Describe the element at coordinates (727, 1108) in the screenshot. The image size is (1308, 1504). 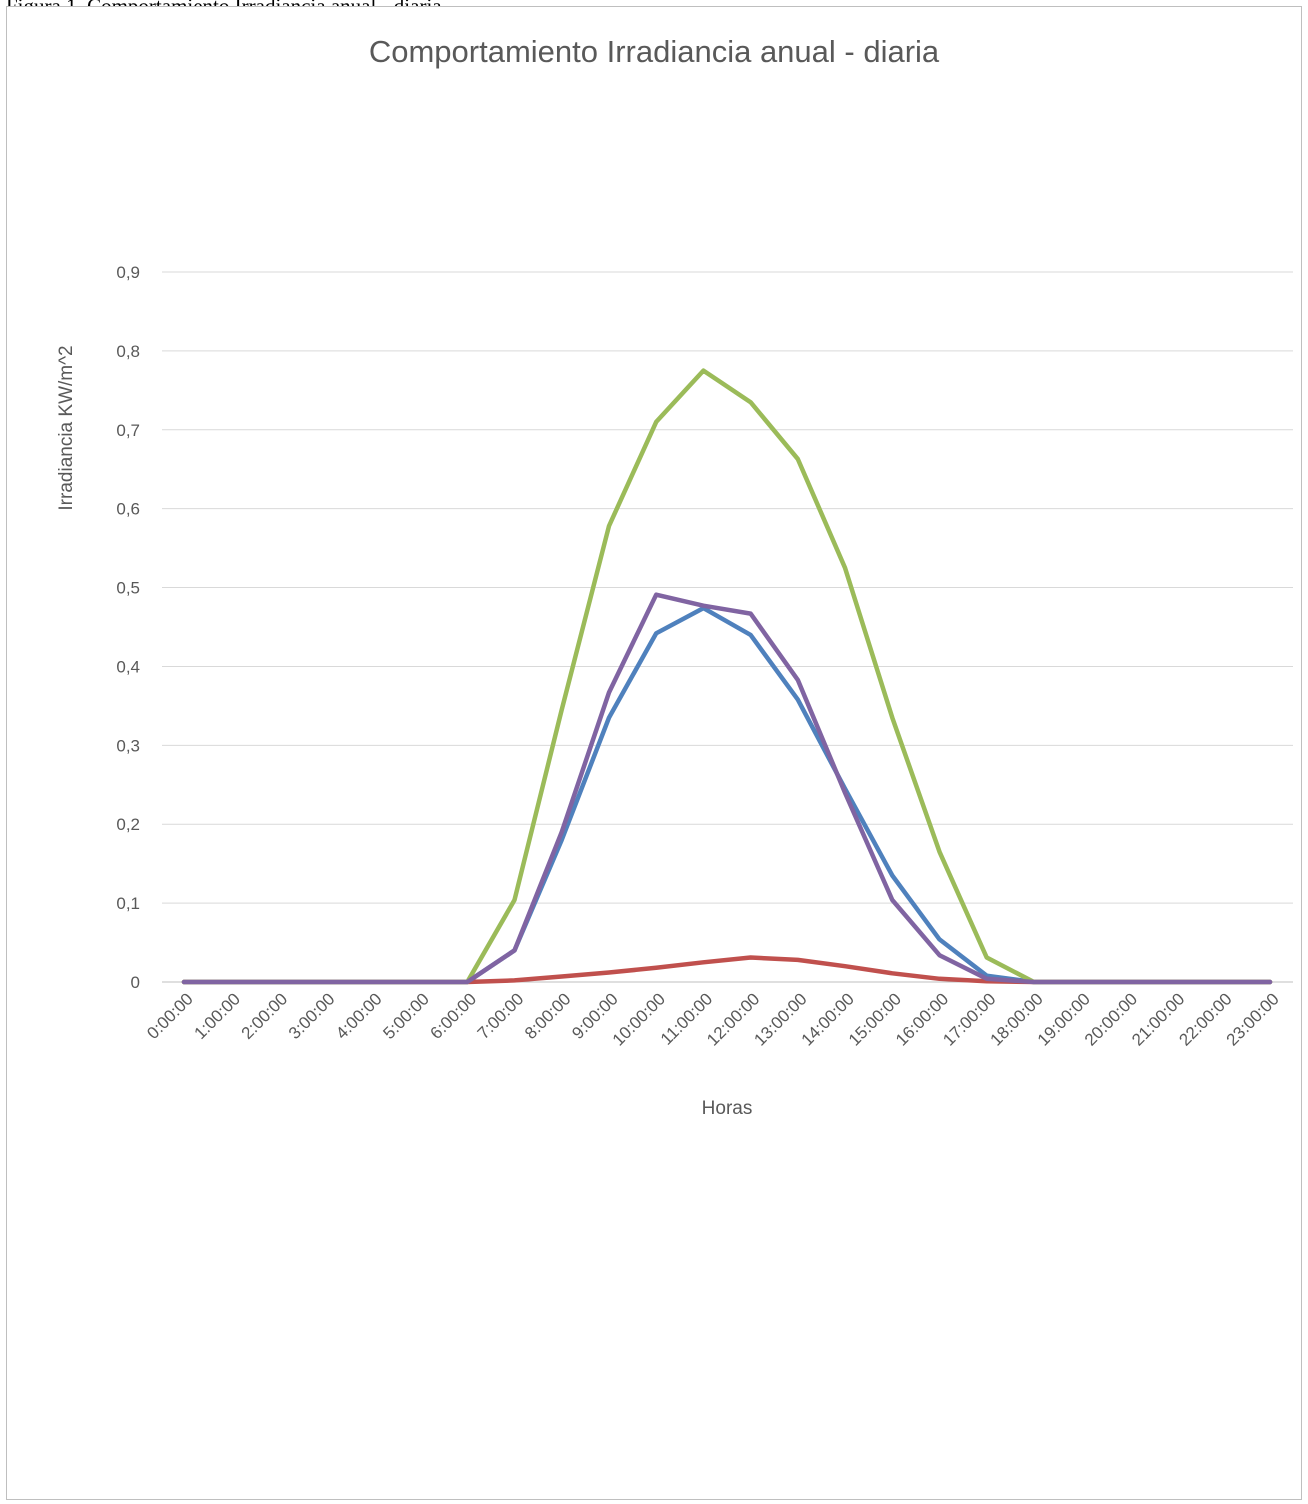
I see `x-axis-title: Horas` at that location.